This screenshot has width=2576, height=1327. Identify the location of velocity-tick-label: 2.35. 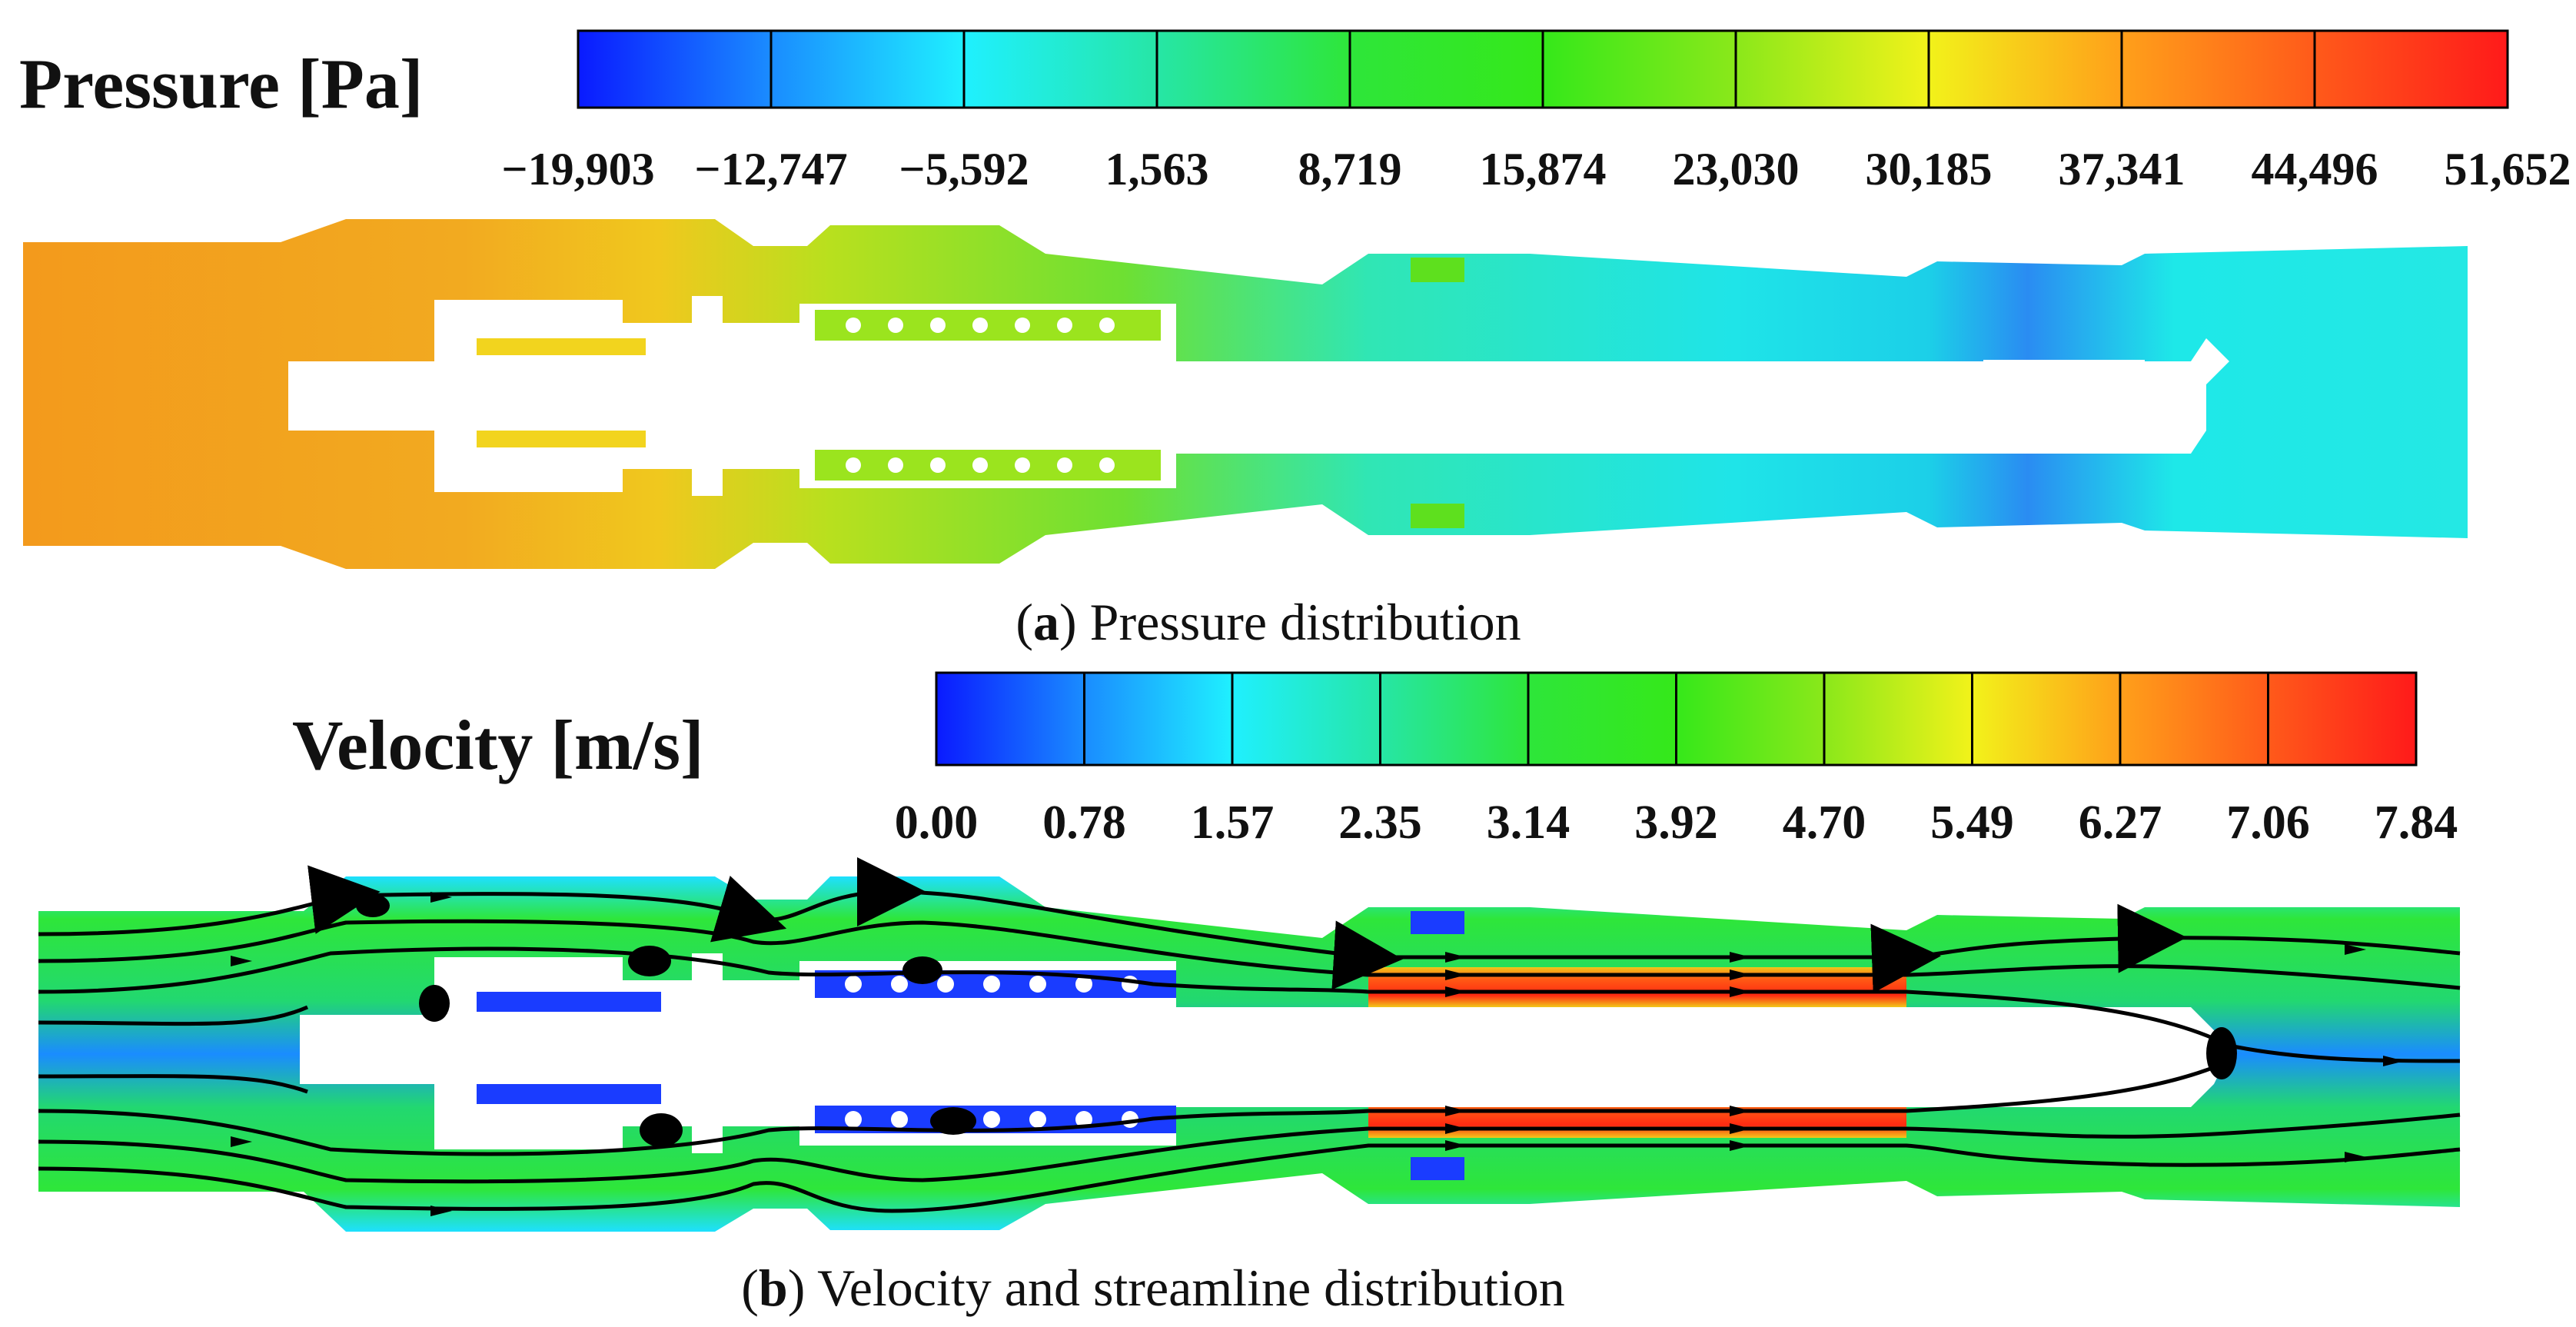
(1380, 823).